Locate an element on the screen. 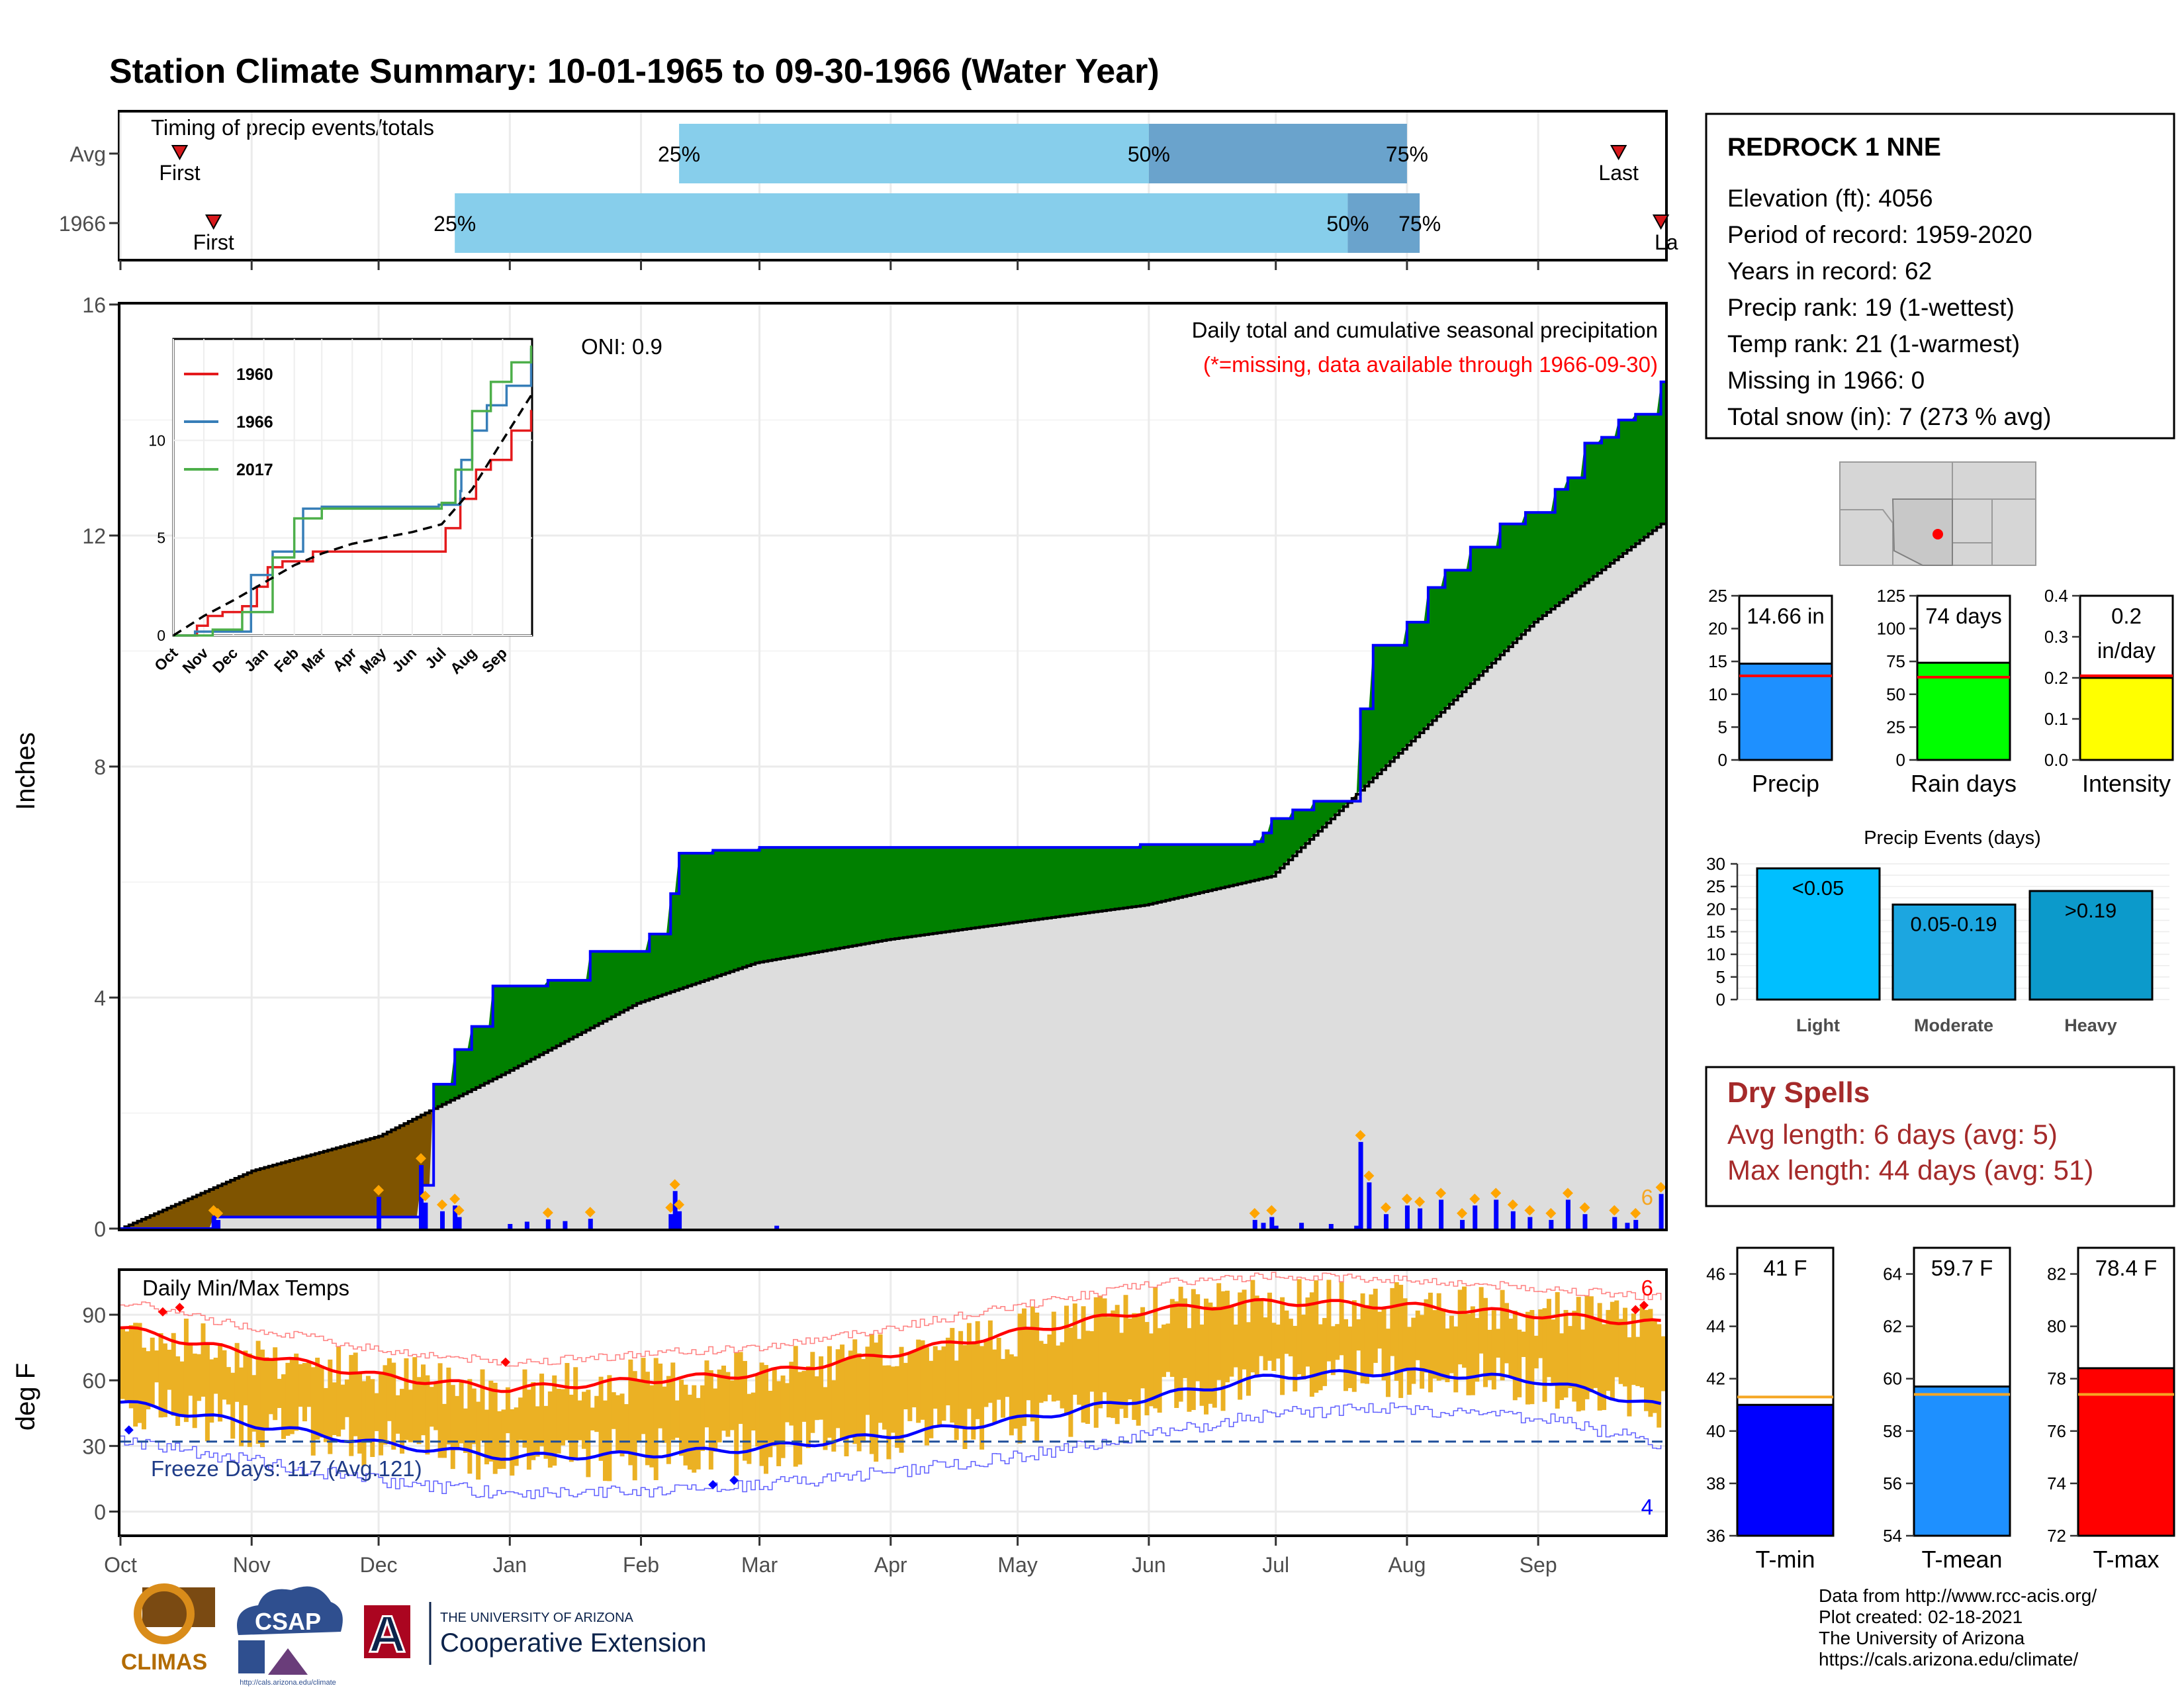 This screenshot has height=1688, width=2184. arizona-outline is located at coordinates (1922, 532).